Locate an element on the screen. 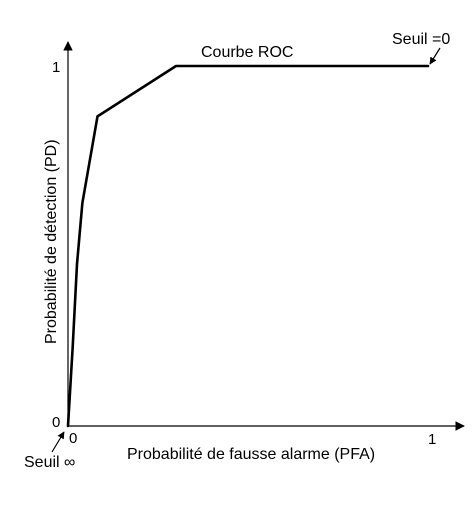 The image size is (474, 518). annotation-seuil-infini-arrow is located at coordinates (58, 442).